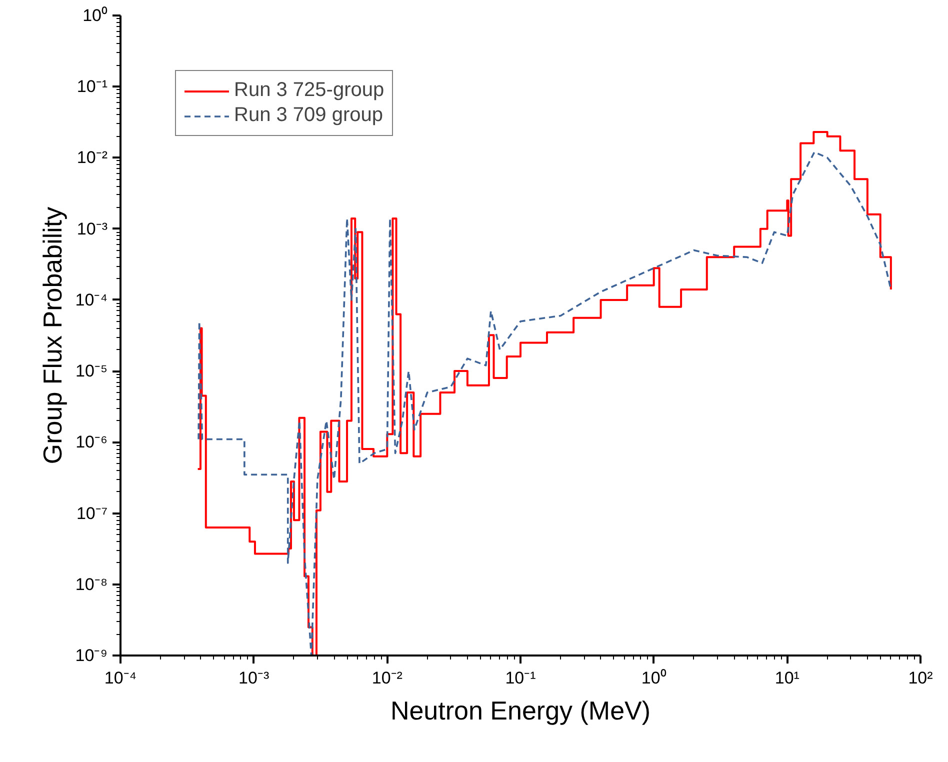 Image resolution: width=948 pixels, height=762 pixels. Describe the element at coordinates (95, 15) in the screenshot. I see `y-tick-label: 10⁰` at that location.